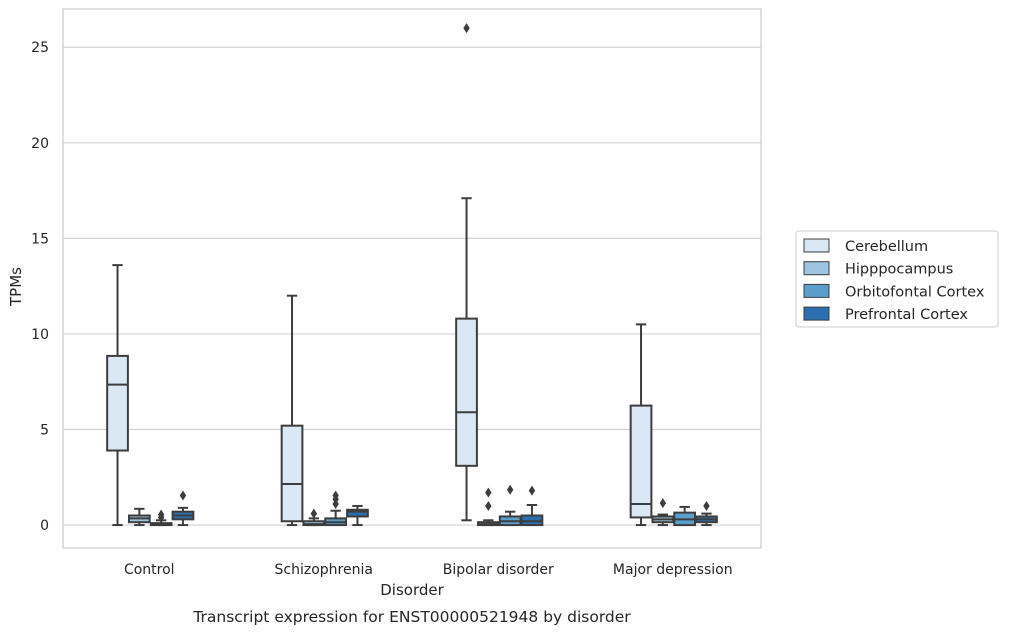 This screenshot has height=638, width=1009. What do you see at coordinates (139, 517) in the screenshot?
I see `box-control-hipppocampus` at bounding box center [139, 517].